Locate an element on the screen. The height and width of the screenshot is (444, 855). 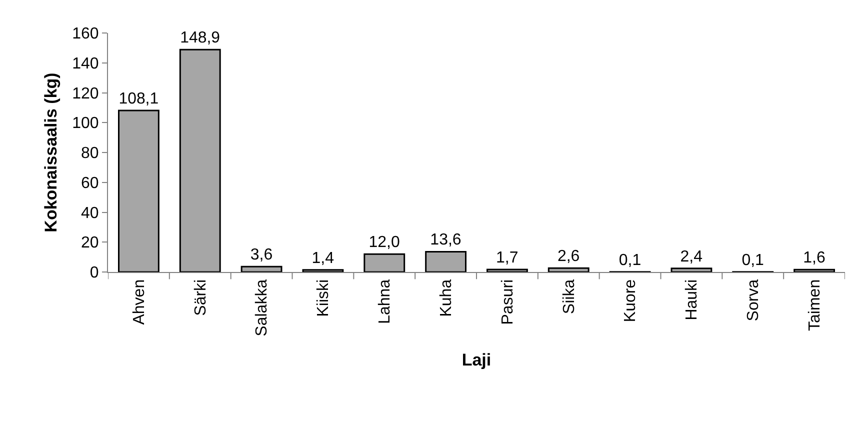
data-label: 3,6 is located at coordinates (261, 255).